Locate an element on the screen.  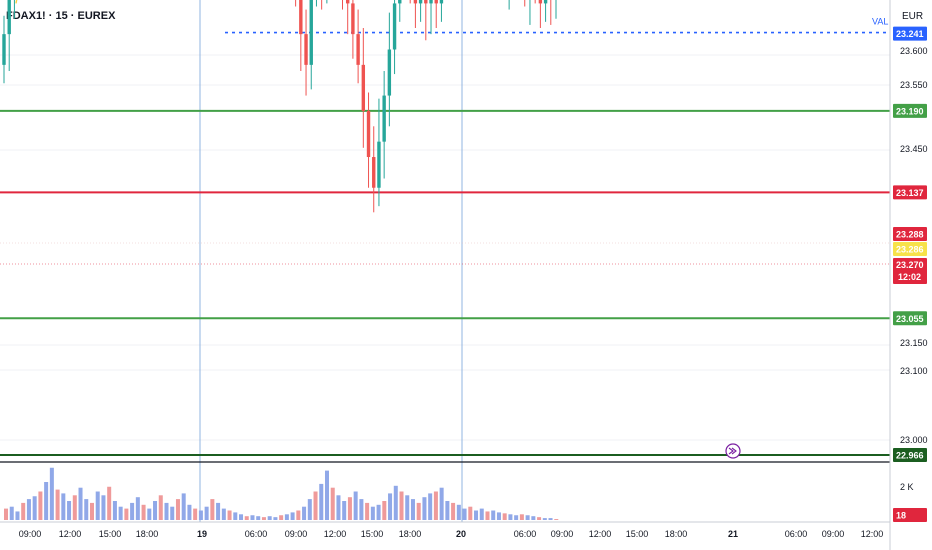
price-axis: 23.600 23.550 23.450 23.150 23.100 23.000 2 K is located at coordinates (914, 269).